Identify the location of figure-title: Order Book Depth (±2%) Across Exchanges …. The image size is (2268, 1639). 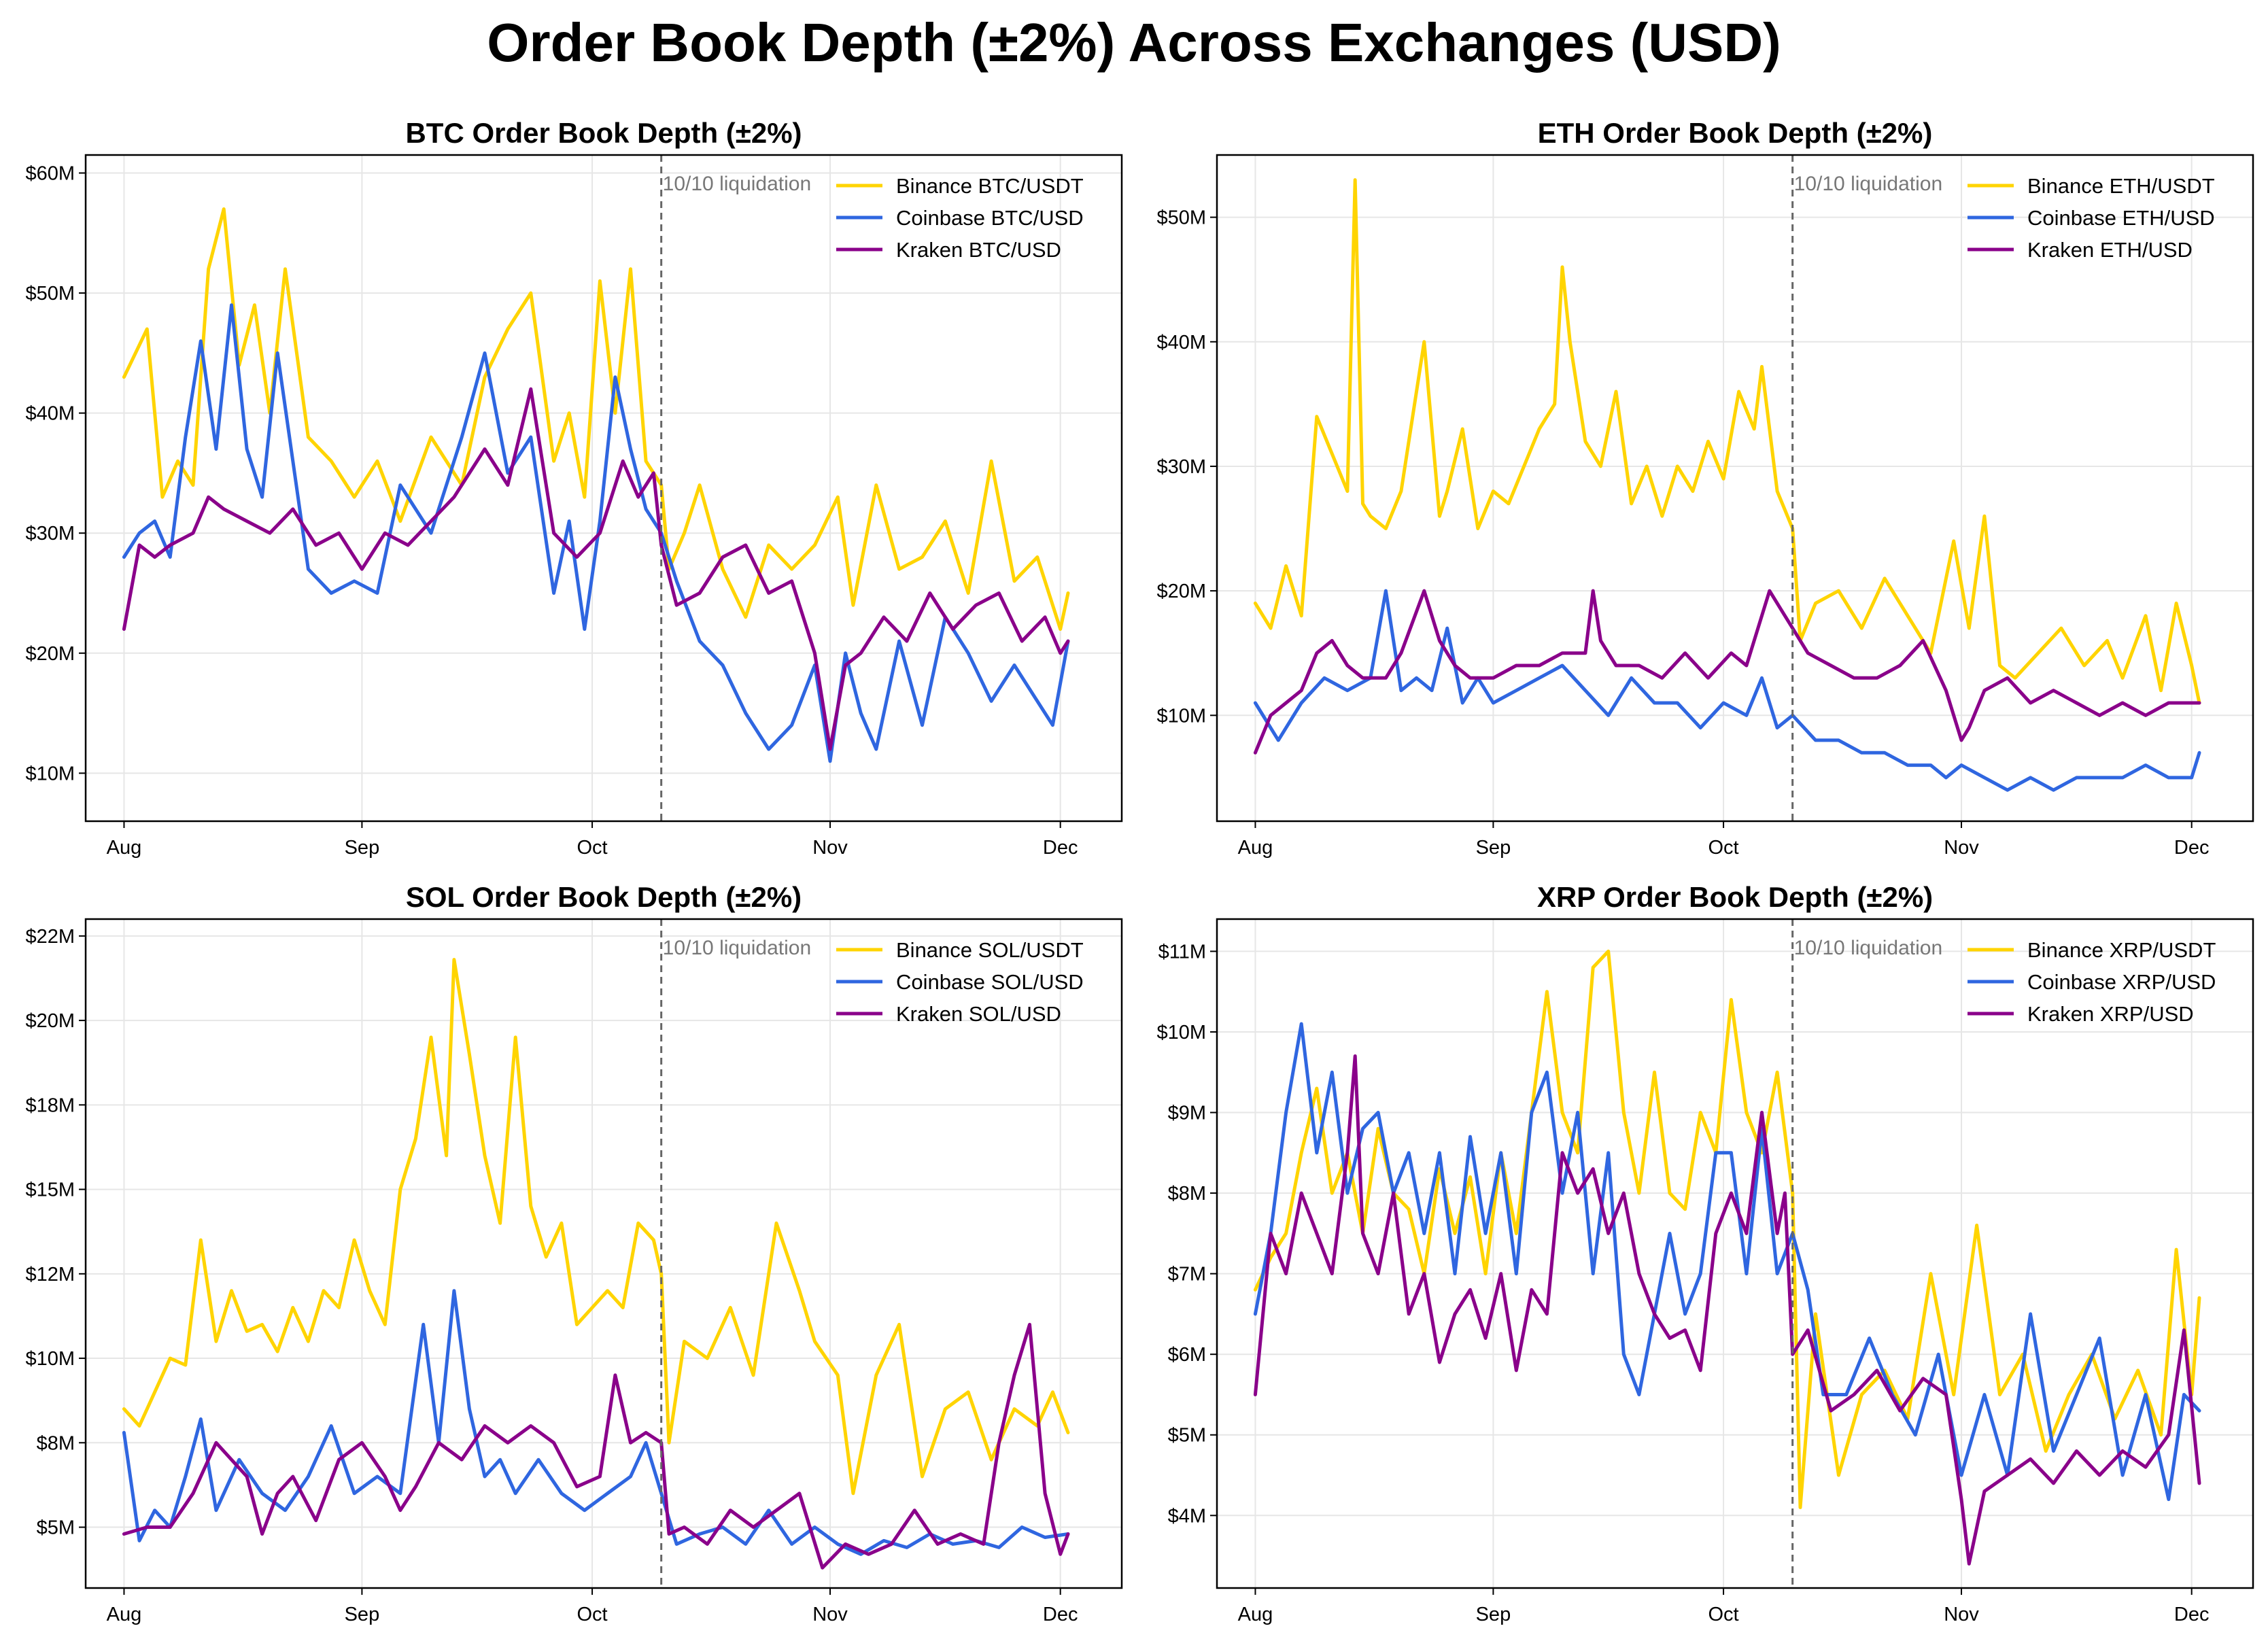
(1134, 42).